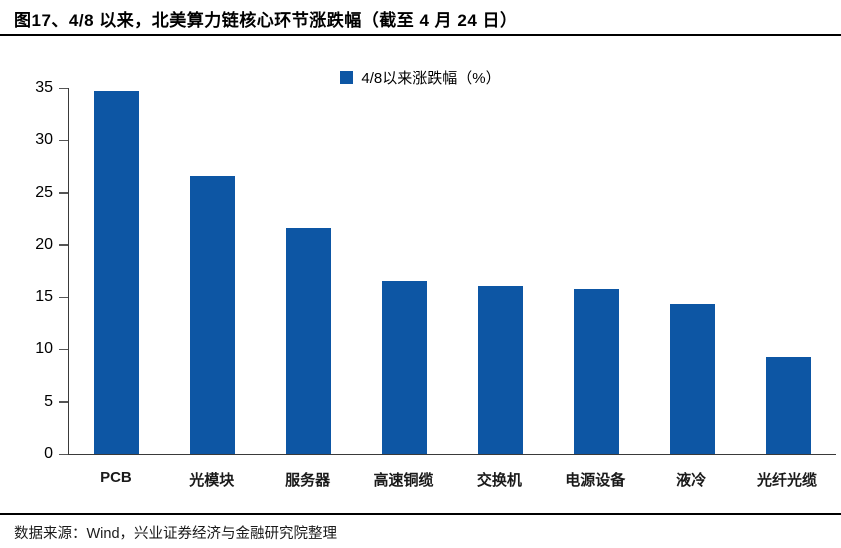 This screenshot has height=548, width=841. Describe the element at coordinates (308, 480) in the screenshot. I see `x-axis-label: 服务器` at that location.